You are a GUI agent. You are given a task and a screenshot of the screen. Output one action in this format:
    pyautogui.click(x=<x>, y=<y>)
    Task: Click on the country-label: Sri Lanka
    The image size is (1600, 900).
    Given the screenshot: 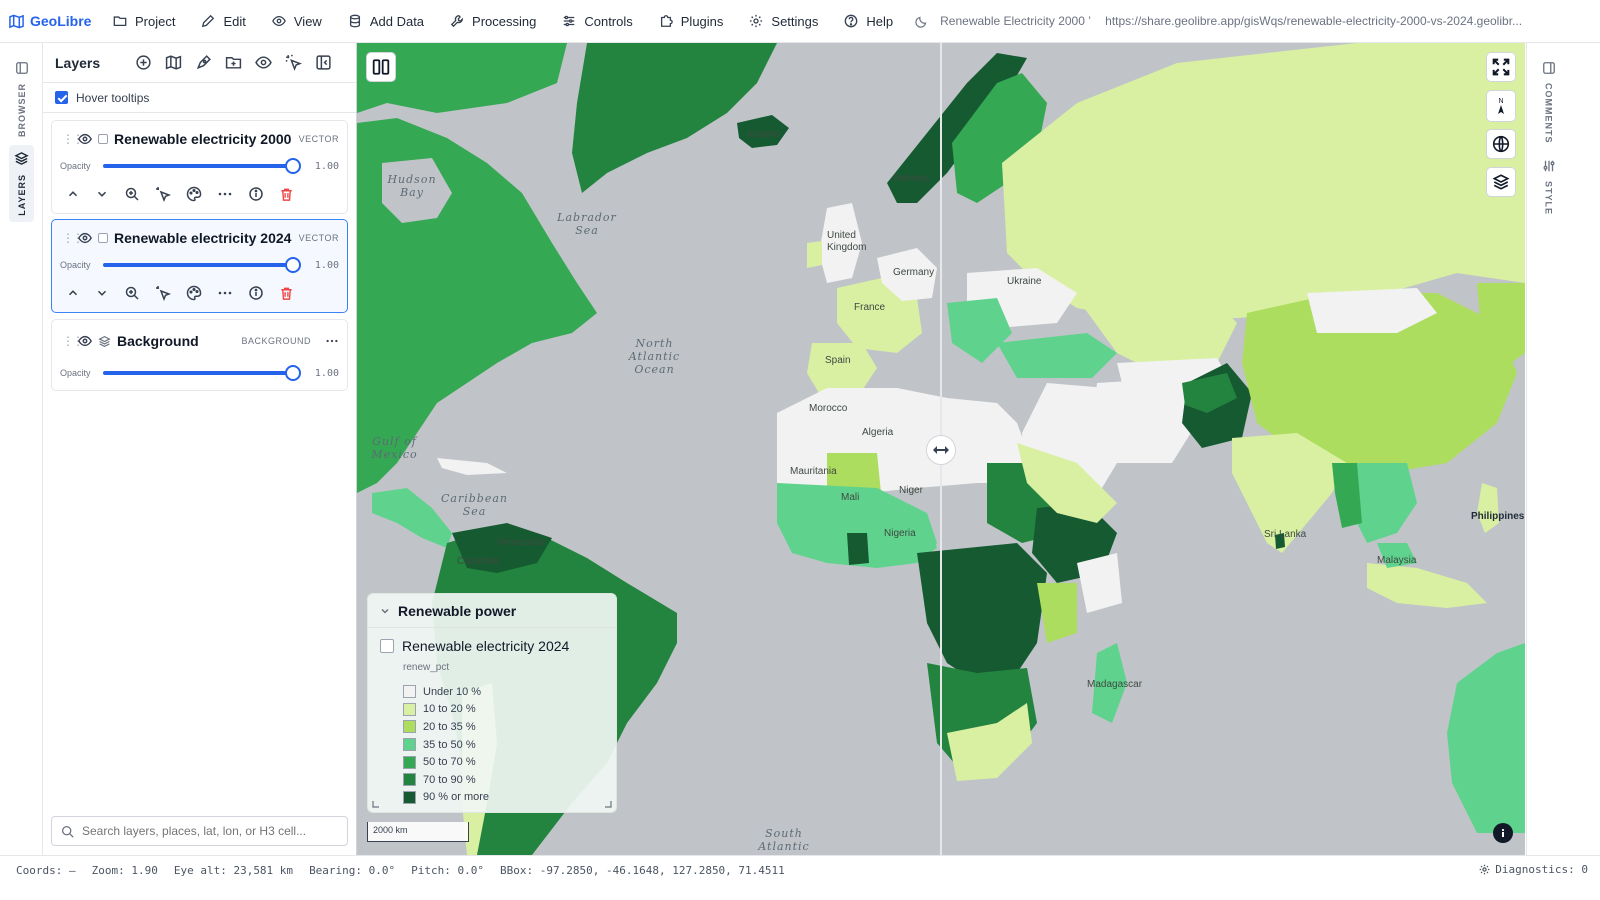 What is the action you would take?
    pyautogui.click(x=1285, y=534)
    